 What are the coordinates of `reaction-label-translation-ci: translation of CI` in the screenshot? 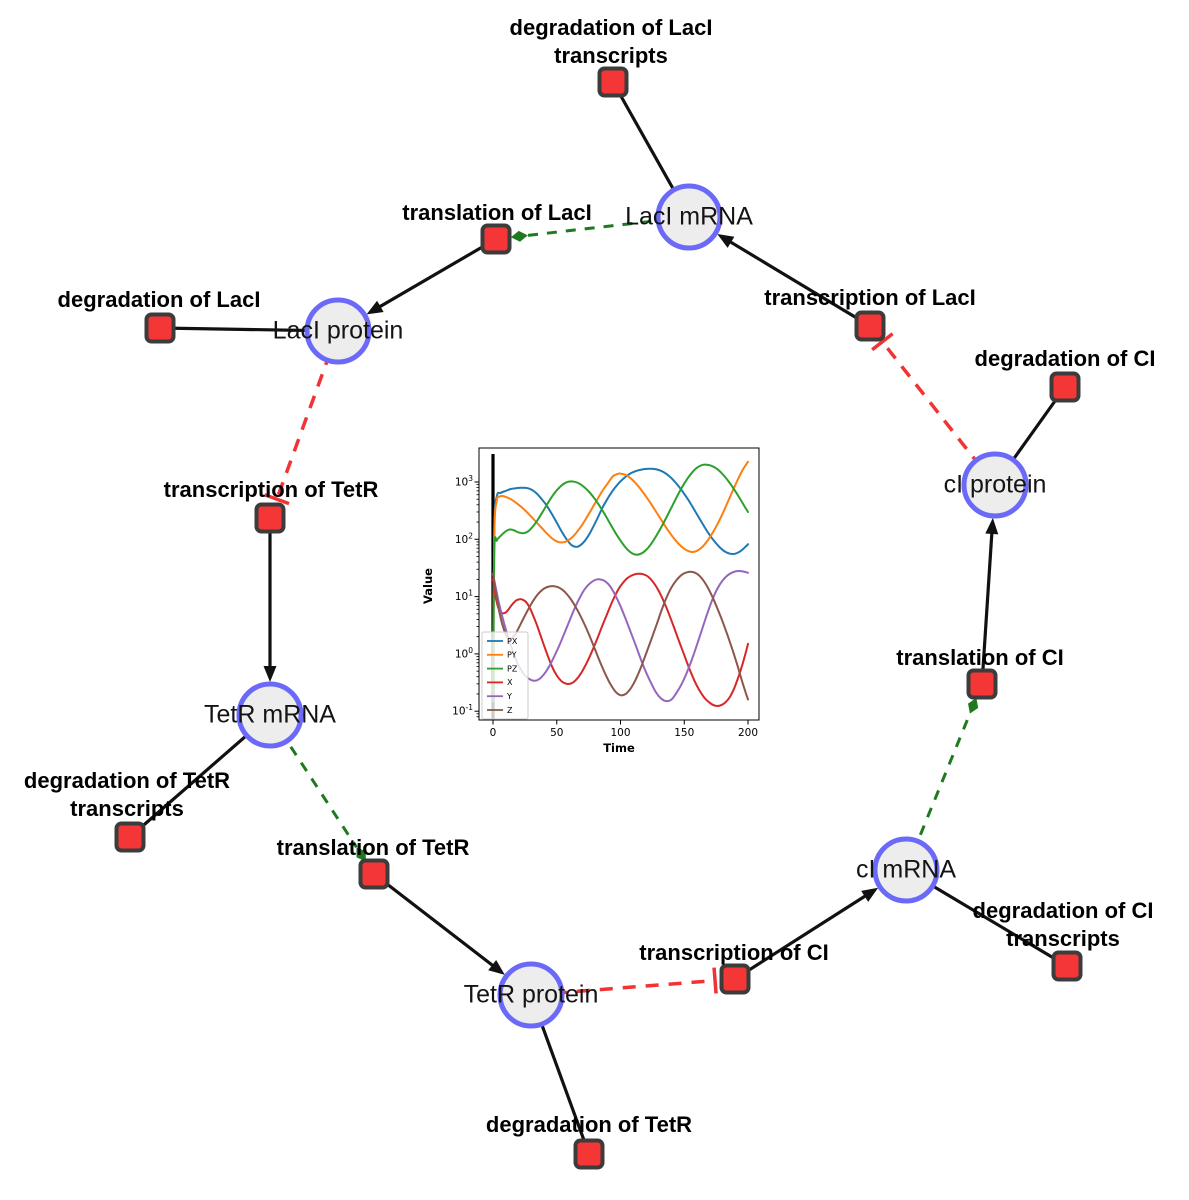 It's located at (979, 658).